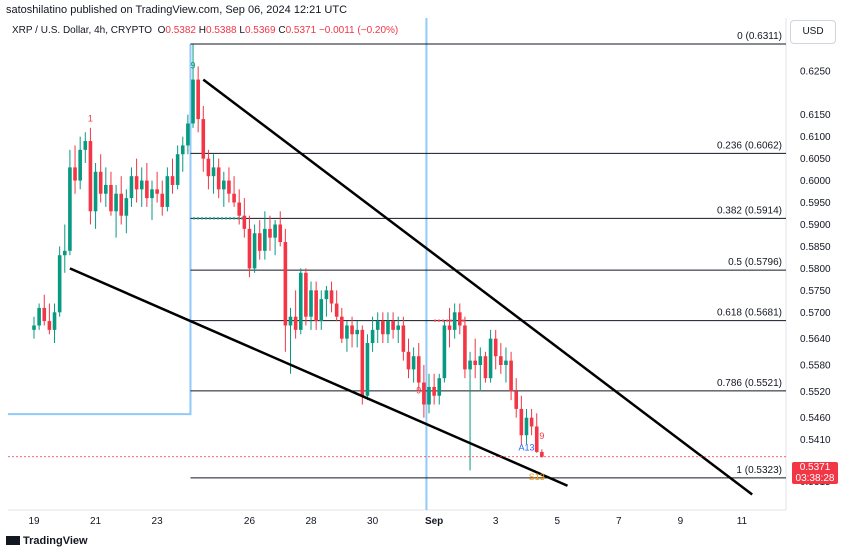  I want to click on y-tick-label: 0.6100, so click(815, 137).